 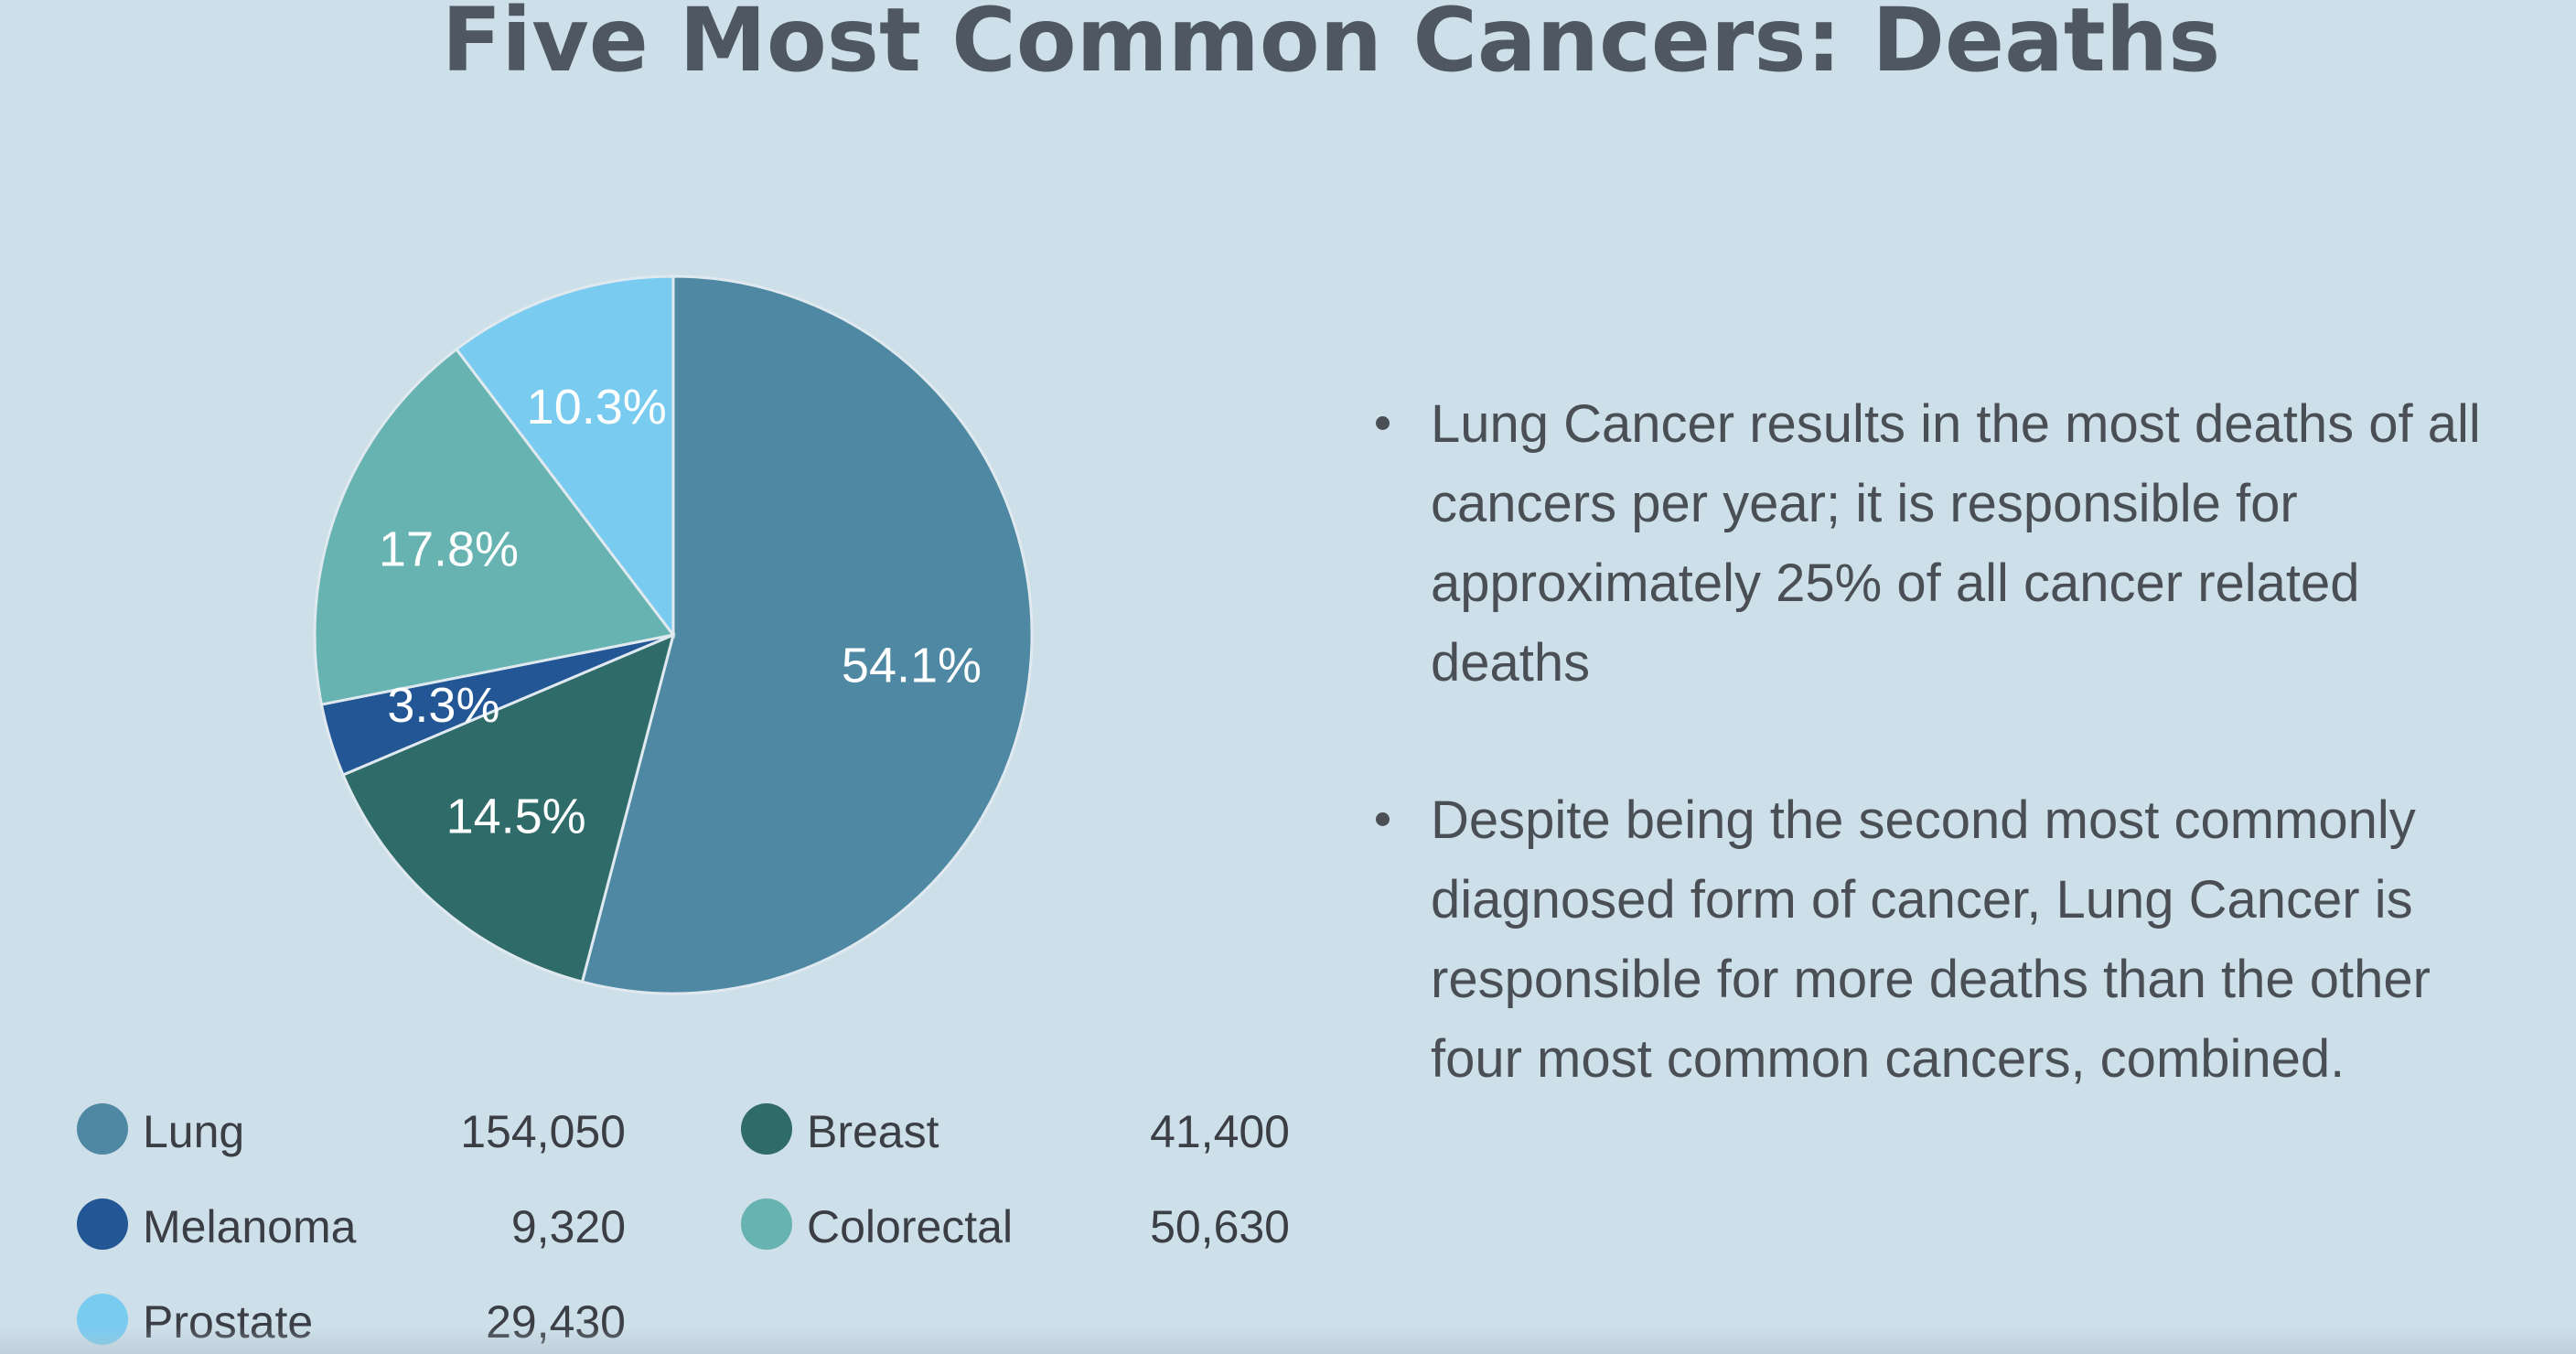 I want to click on pie-chart: 54.1% 14.5% 3.3% 17.8% 10.3%, so click(x=674, y=635).